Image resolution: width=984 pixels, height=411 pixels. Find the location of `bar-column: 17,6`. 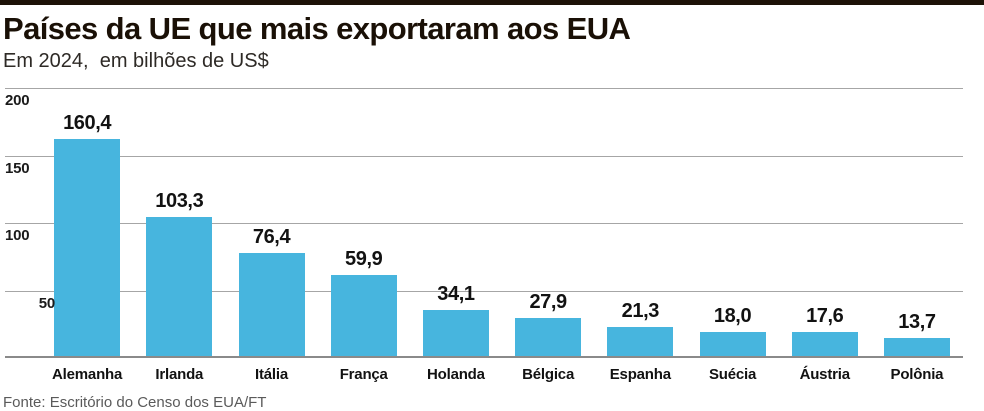

bar-column: 17,6 is located at coordinates (825, 222).